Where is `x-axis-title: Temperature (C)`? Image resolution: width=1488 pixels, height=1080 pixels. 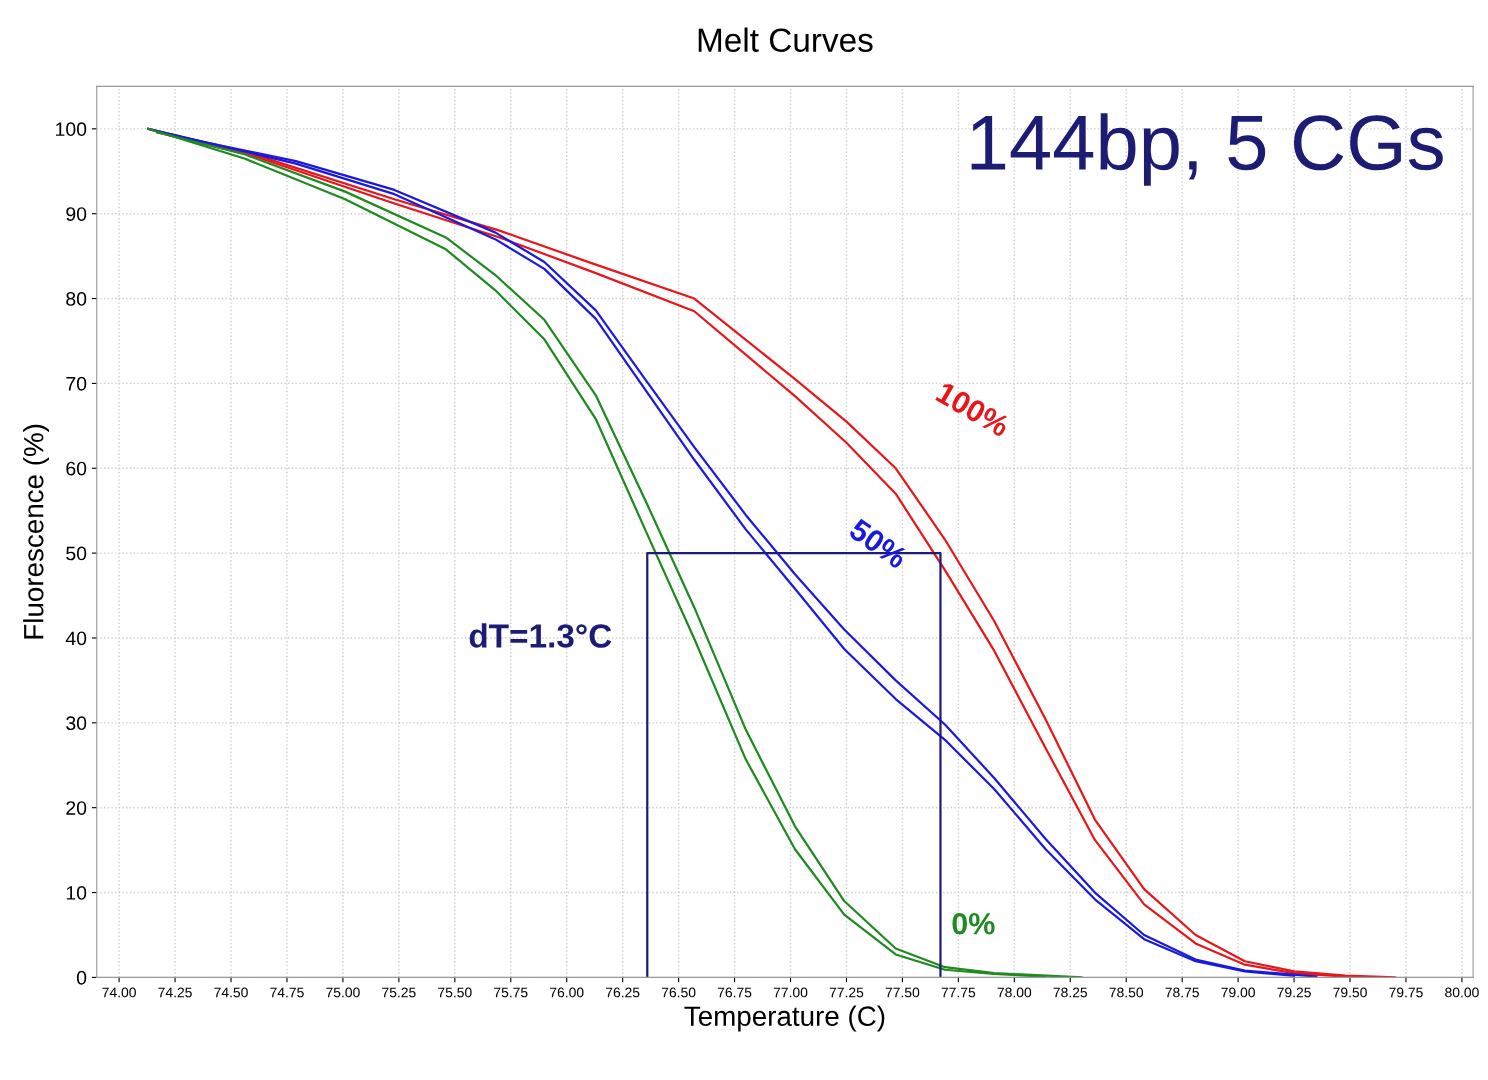 x-axis-title: Temperature (C) is located at coordinates (784, 1018).